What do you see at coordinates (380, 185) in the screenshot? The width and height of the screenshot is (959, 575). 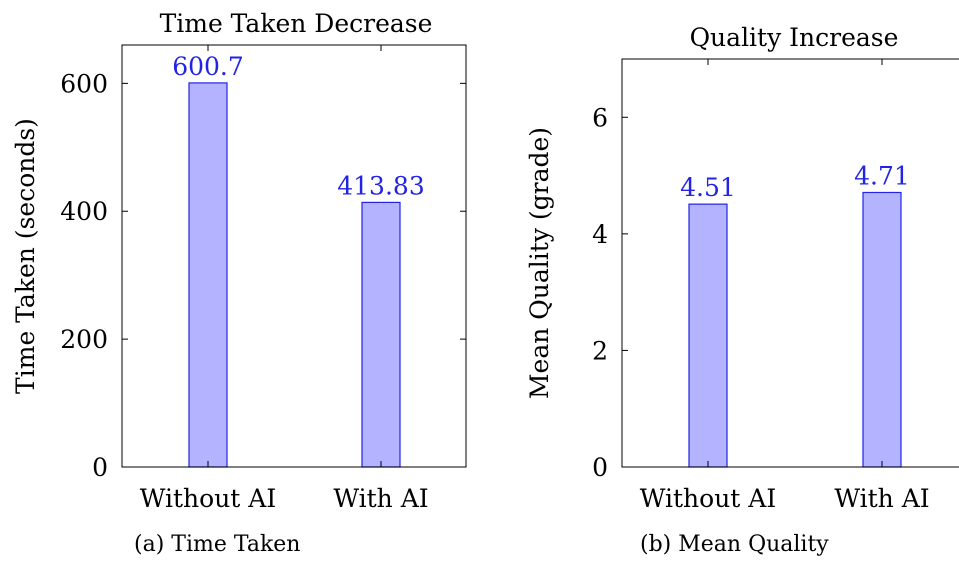 I see `data-label: 413.83` at bounding box center [380, 185].